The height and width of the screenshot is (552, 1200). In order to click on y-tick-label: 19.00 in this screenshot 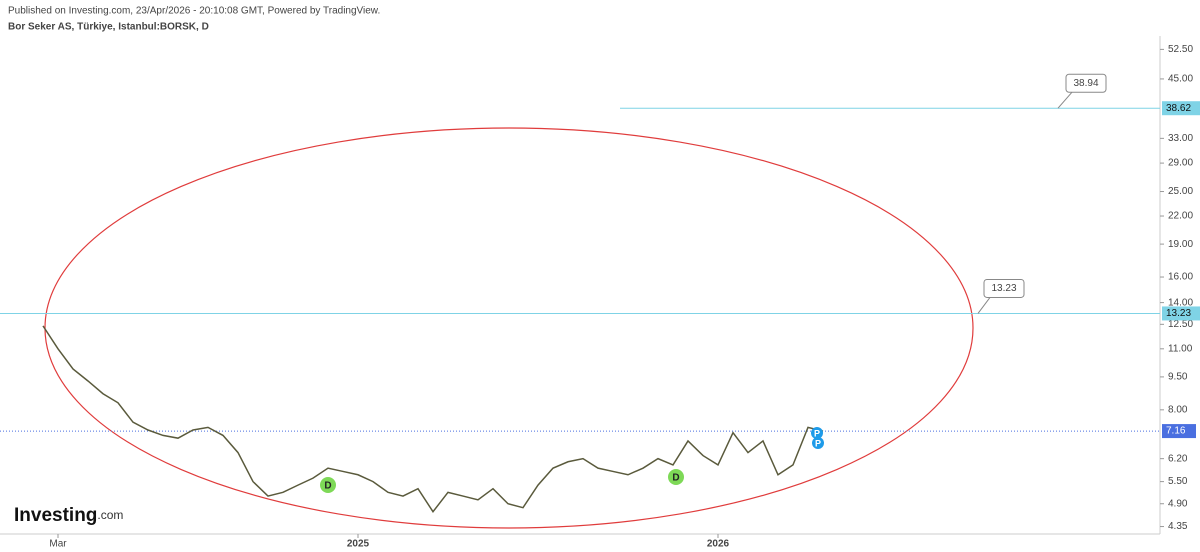, I will do `click(1180, 244)`.